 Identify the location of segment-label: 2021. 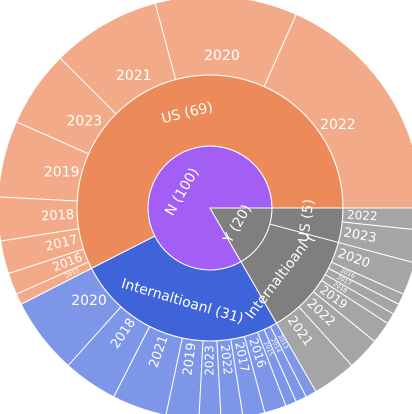
(134, 76).